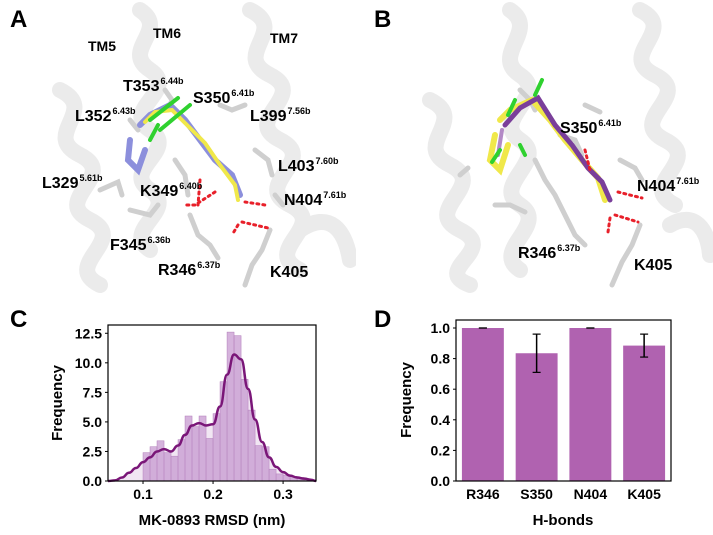 The image size is (713, 535). Describe the element at coordinates (441, 359) in the screenshot. I see `y-tick-label: 0.8` at that location.